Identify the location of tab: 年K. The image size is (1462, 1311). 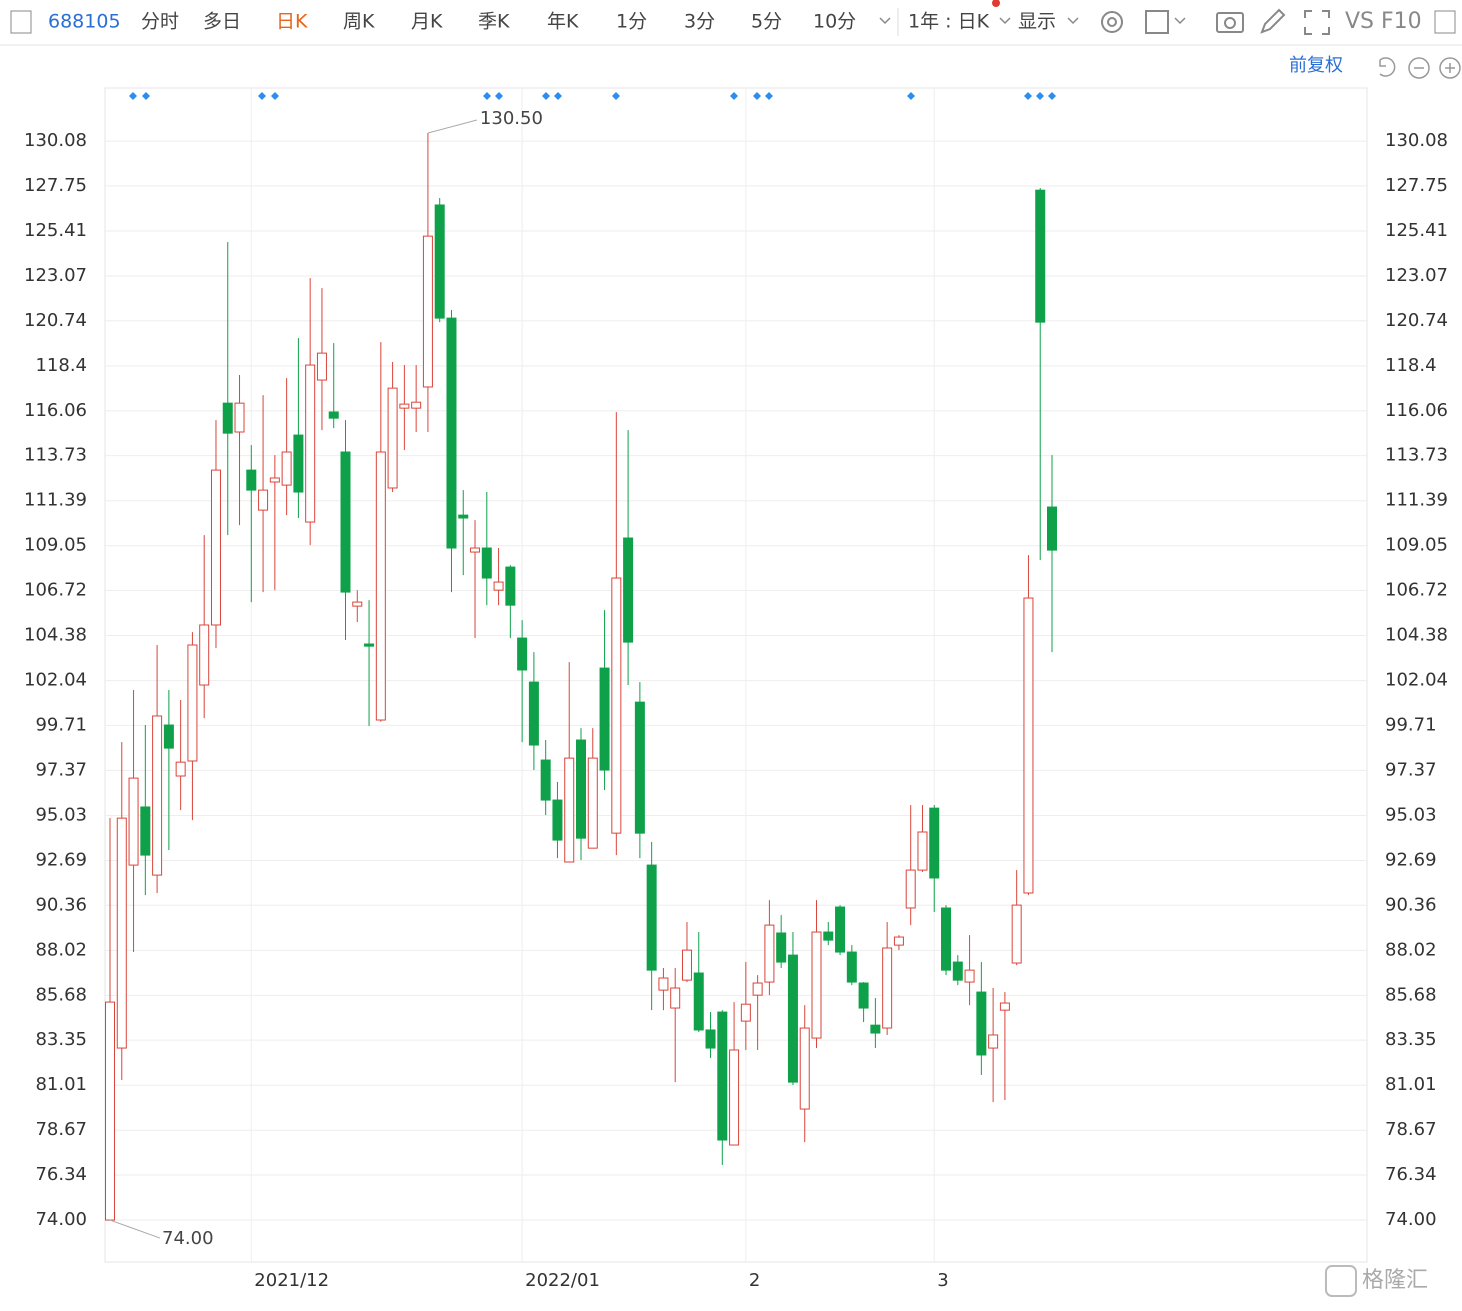
(563, 22).